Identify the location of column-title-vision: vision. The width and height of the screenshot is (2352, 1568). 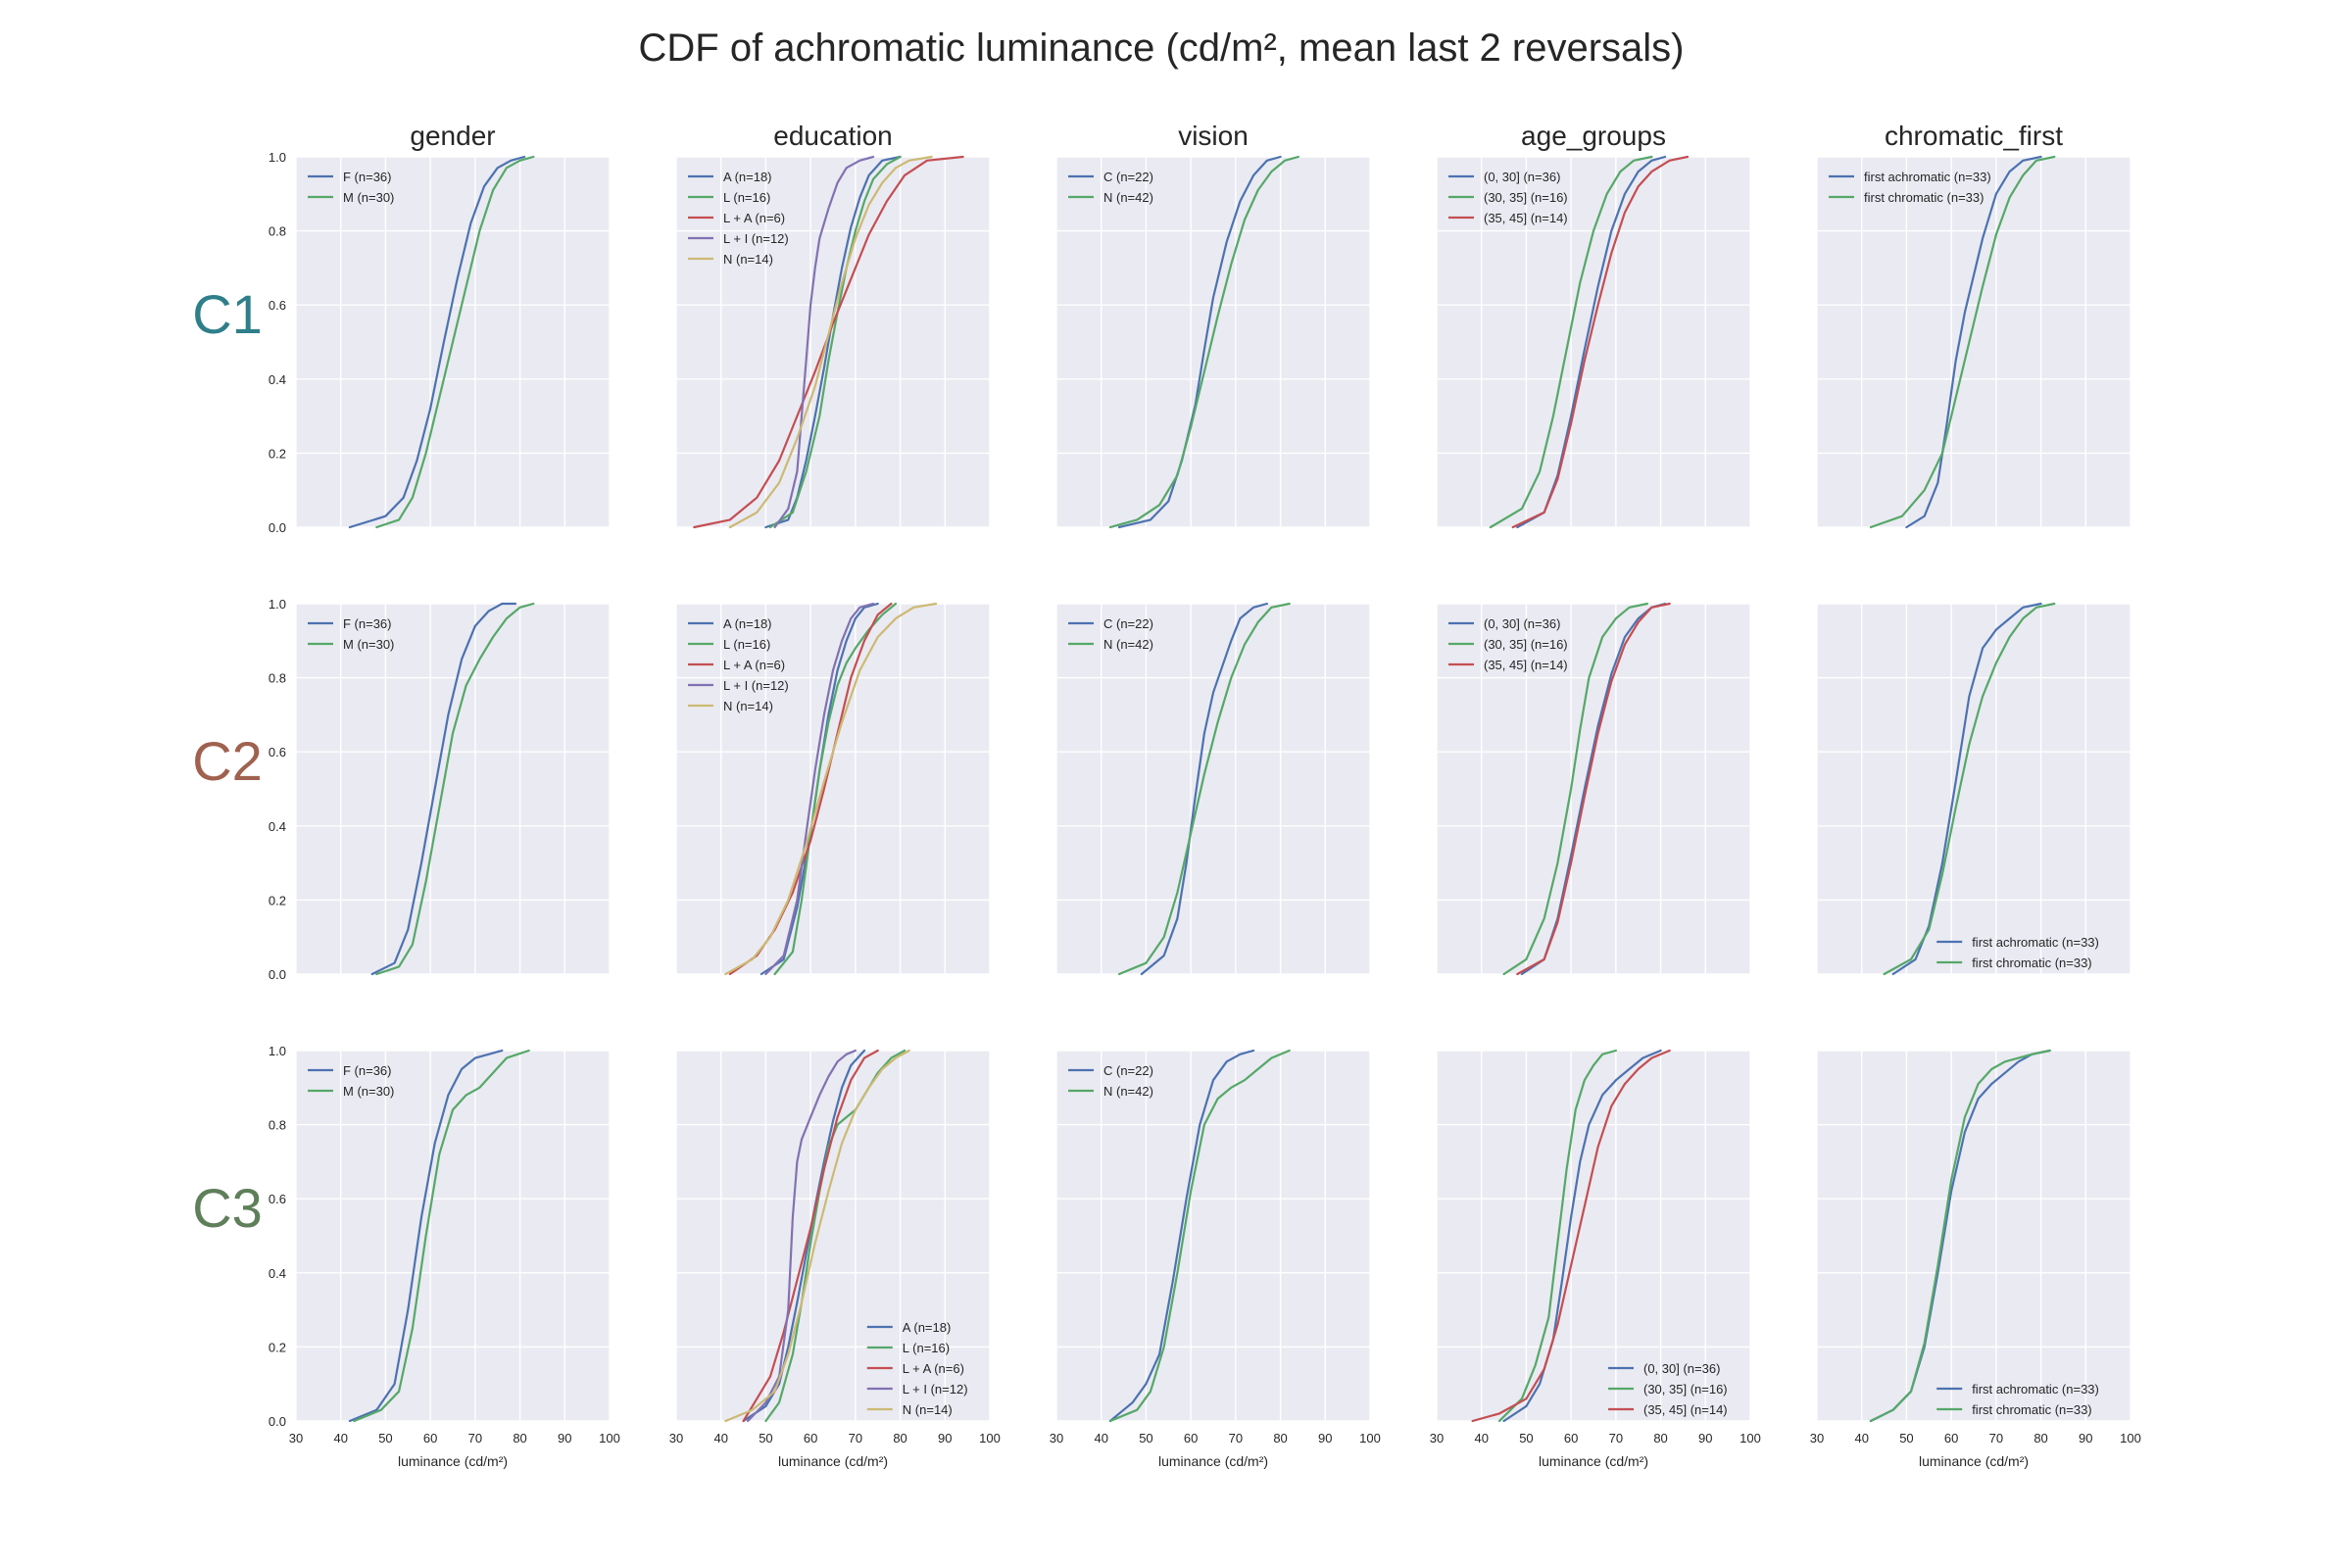
(1213, 136).